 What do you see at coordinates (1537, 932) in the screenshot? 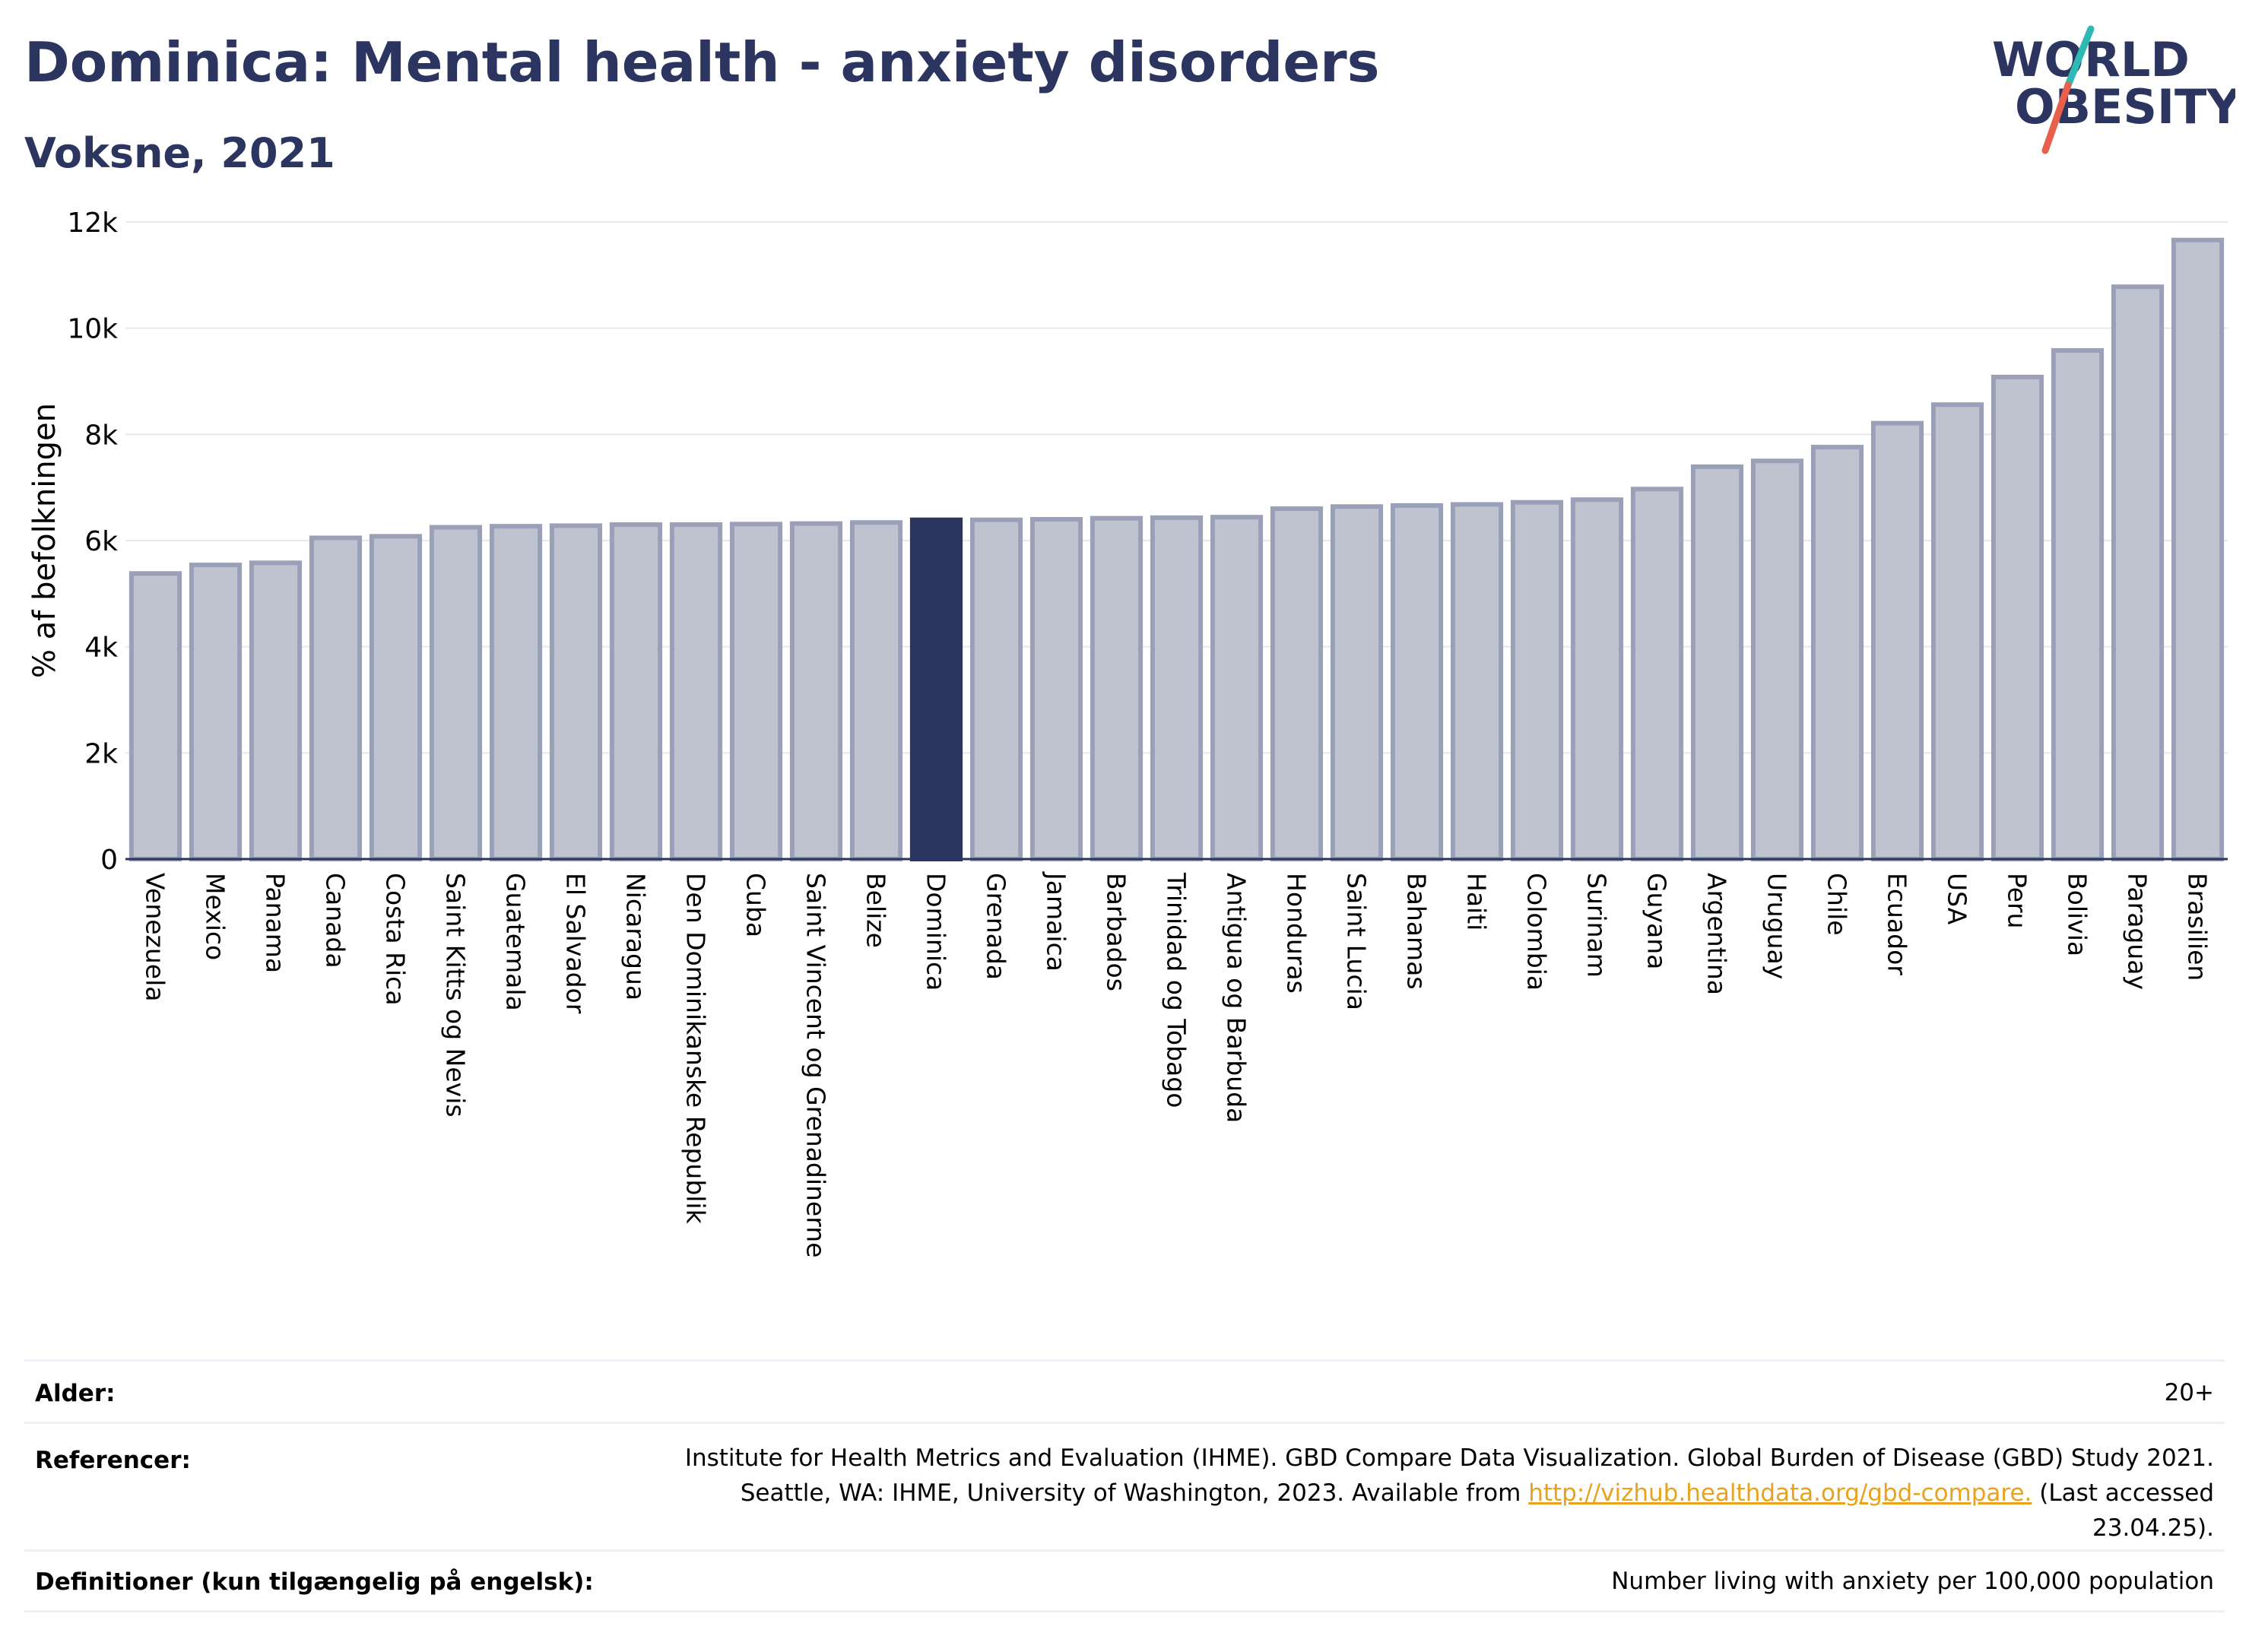
I see `x-tick-label: Colombia` at bounding box center [1537, 932].